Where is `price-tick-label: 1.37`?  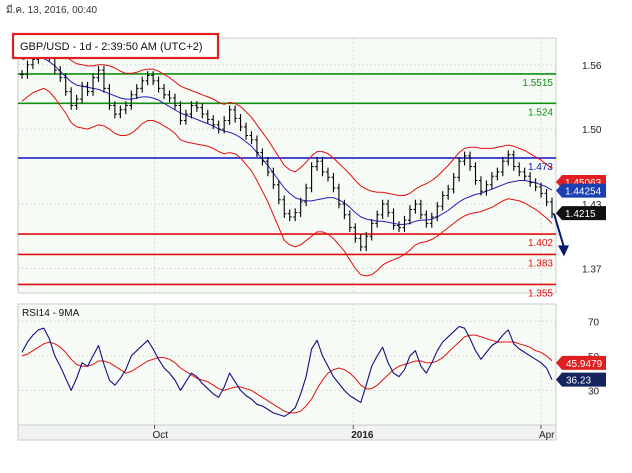
price-tick-label: 1.37 is located at coordinates (592, 269).